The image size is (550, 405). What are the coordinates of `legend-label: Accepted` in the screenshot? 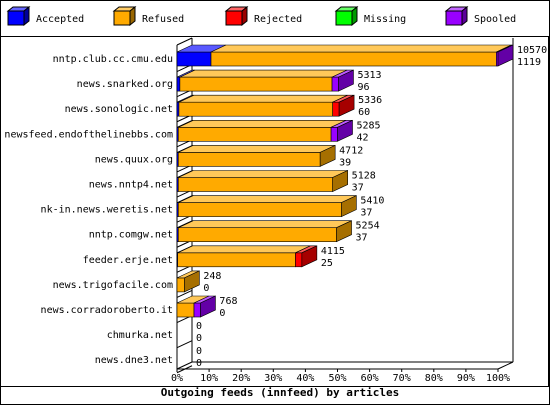 It's located at (60, 19).